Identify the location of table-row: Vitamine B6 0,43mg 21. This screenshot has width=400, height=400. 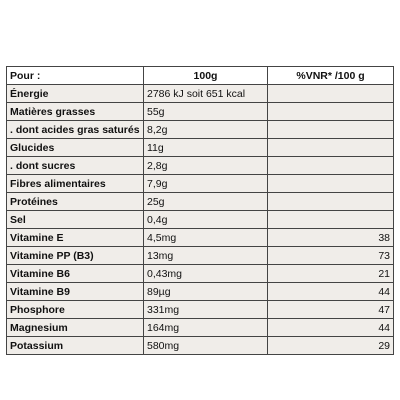
(200, 273).